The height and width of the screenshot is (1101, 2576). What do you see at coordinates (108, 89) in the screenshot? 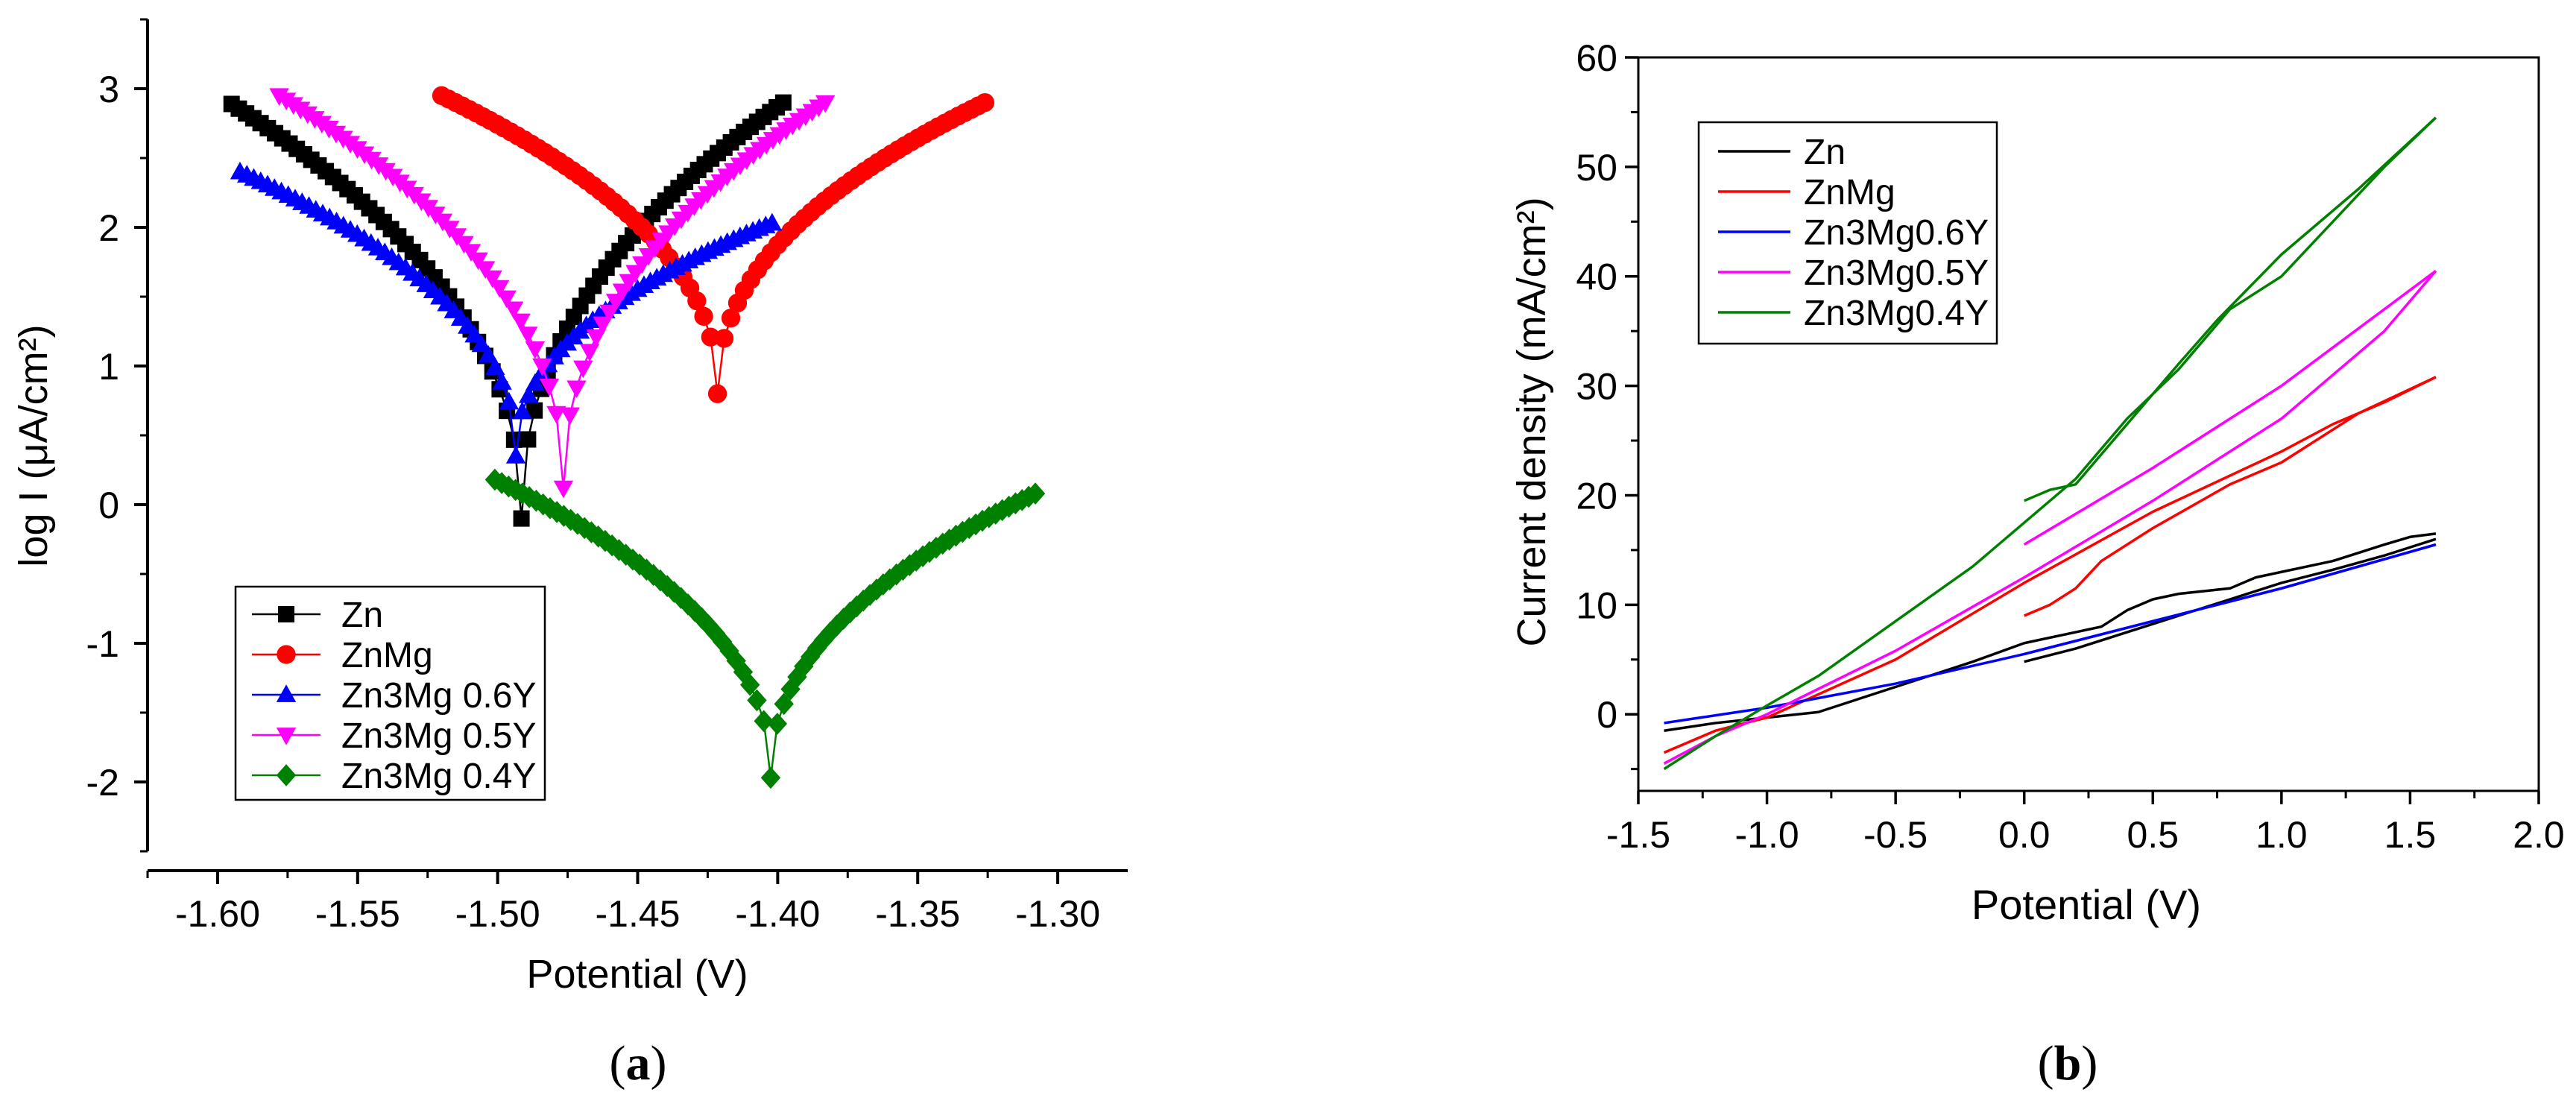
I see `y-tick-label: 3` at bounding box center [108, 89].